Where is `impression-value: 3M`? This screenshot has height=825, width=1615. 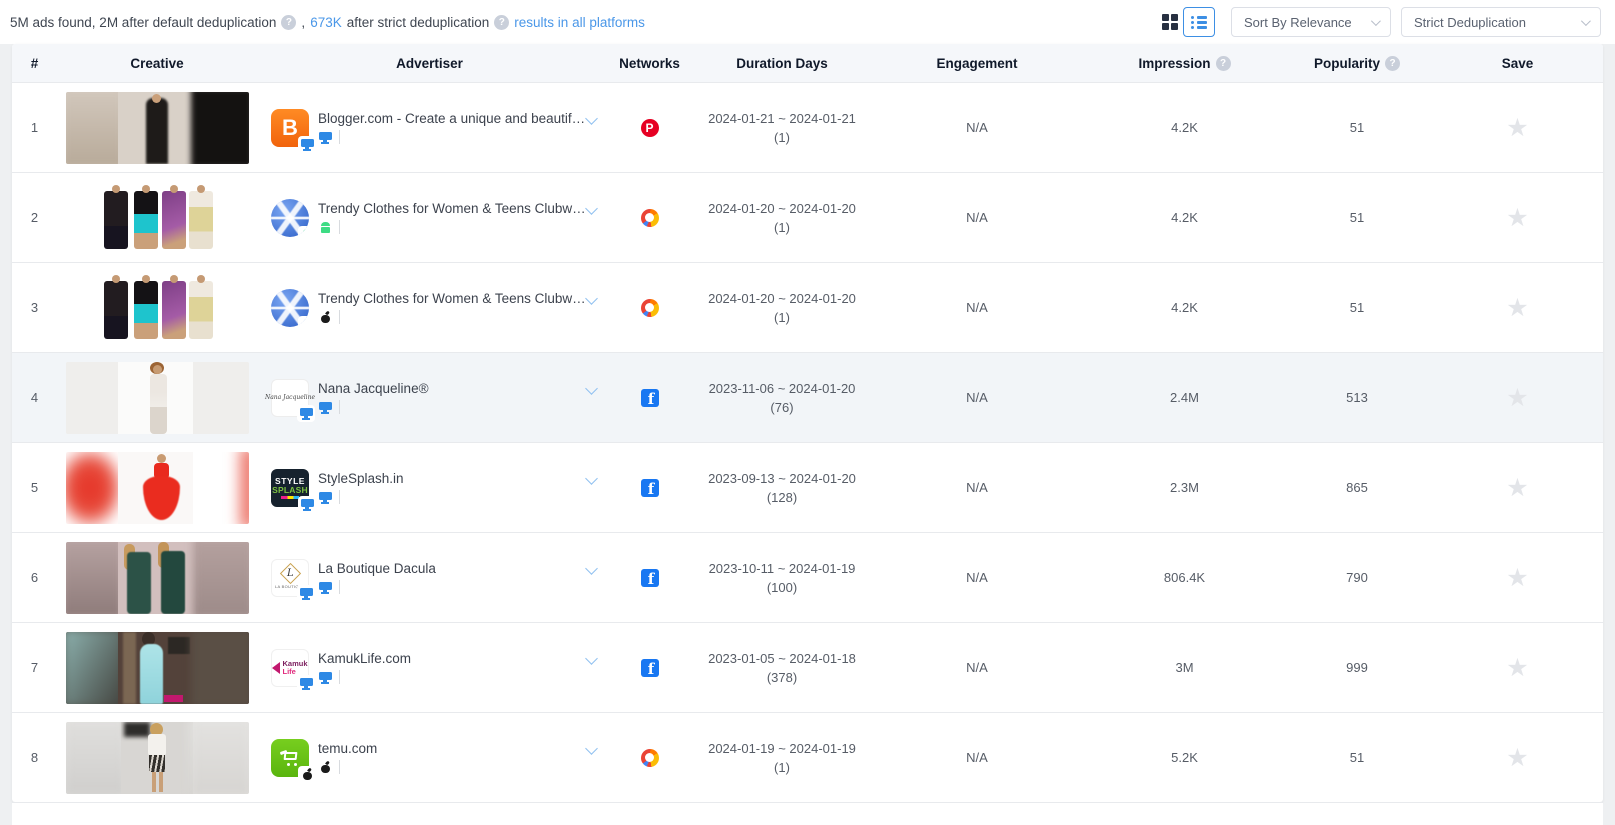
impression-value: 3M is located at coordinates (1184, 667).